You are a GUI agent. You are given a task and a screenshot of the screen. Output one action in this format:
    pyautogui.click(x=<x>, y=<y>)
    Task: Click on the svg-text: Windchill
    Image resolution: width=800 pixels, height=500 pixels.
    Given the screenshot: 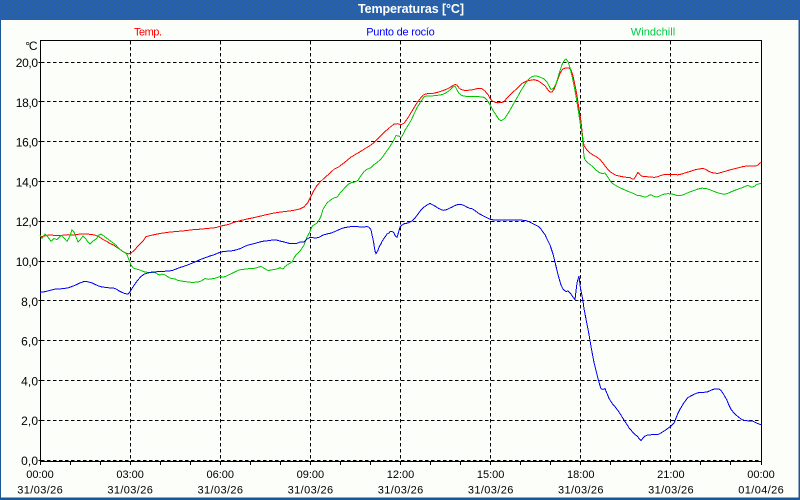 What is the action you would take?
    pyautogui.click(x=653, y=33)
    